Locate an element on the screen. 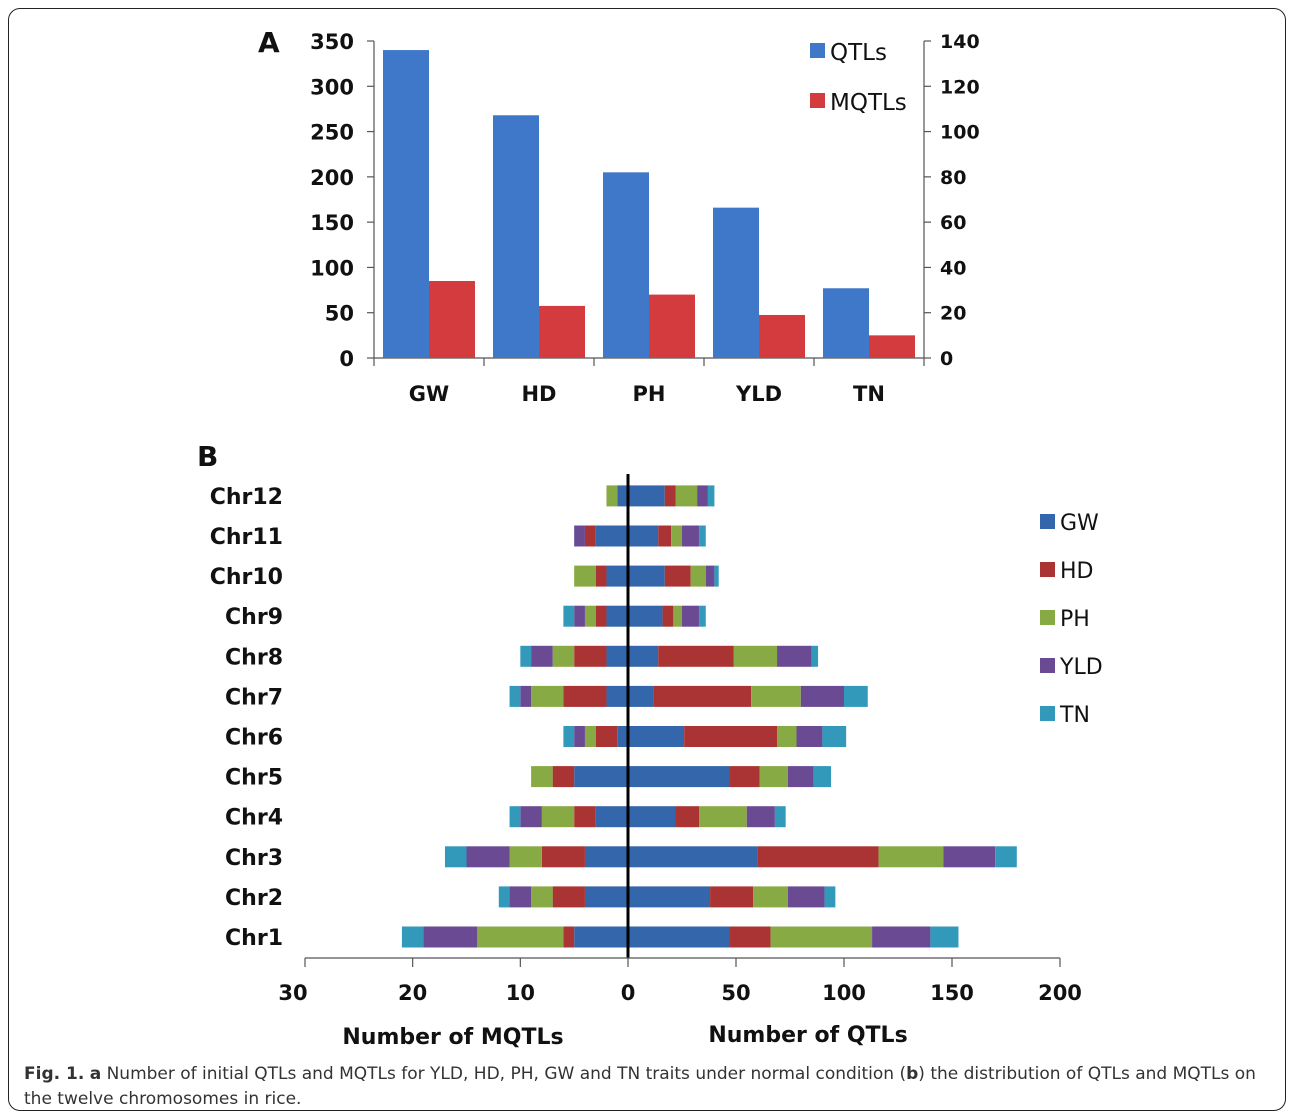 The width and height of the screenshot is (1295, 1119). panel-a-right-tick-label: 120 is located at coordinates (960, 87).